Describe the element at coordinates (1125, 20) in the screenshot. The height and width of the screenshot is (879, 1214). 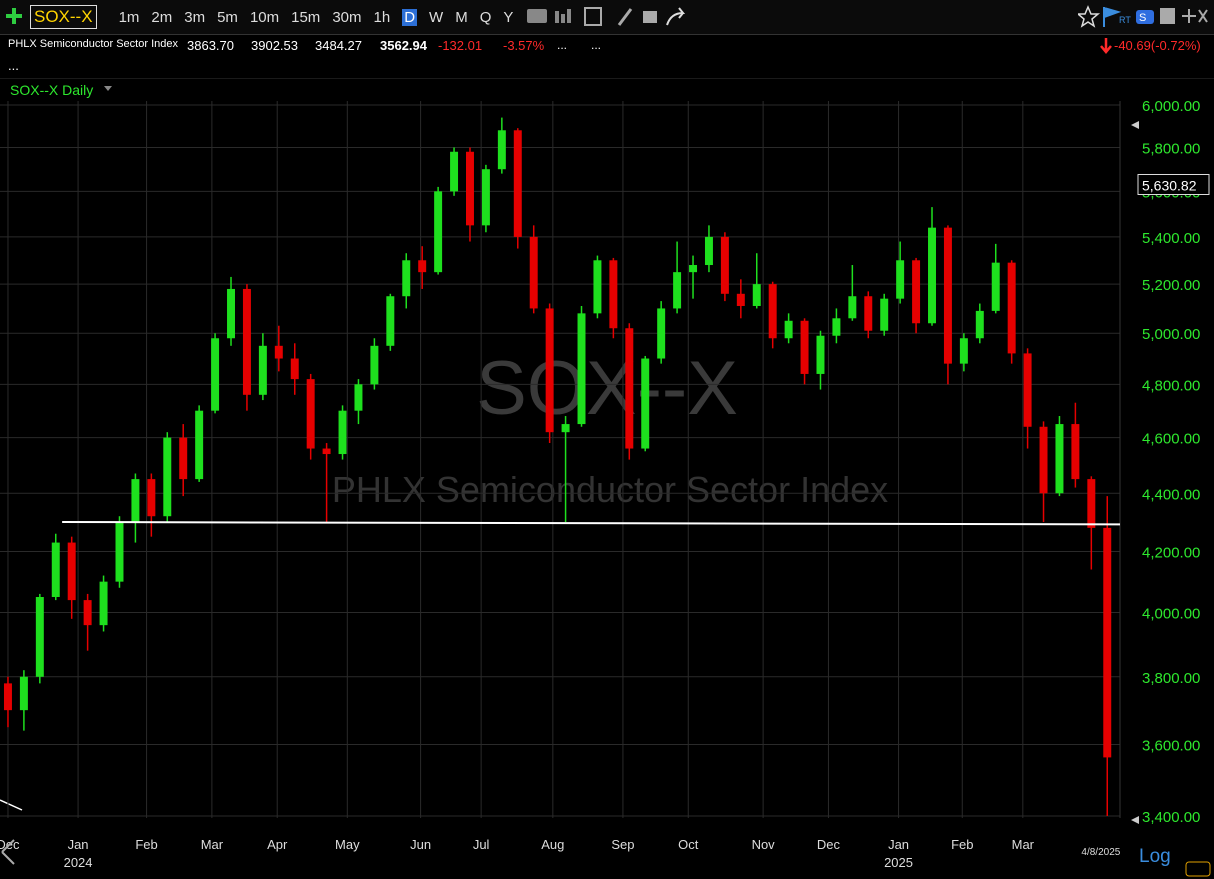
I see `svg-text: RT` at that location.